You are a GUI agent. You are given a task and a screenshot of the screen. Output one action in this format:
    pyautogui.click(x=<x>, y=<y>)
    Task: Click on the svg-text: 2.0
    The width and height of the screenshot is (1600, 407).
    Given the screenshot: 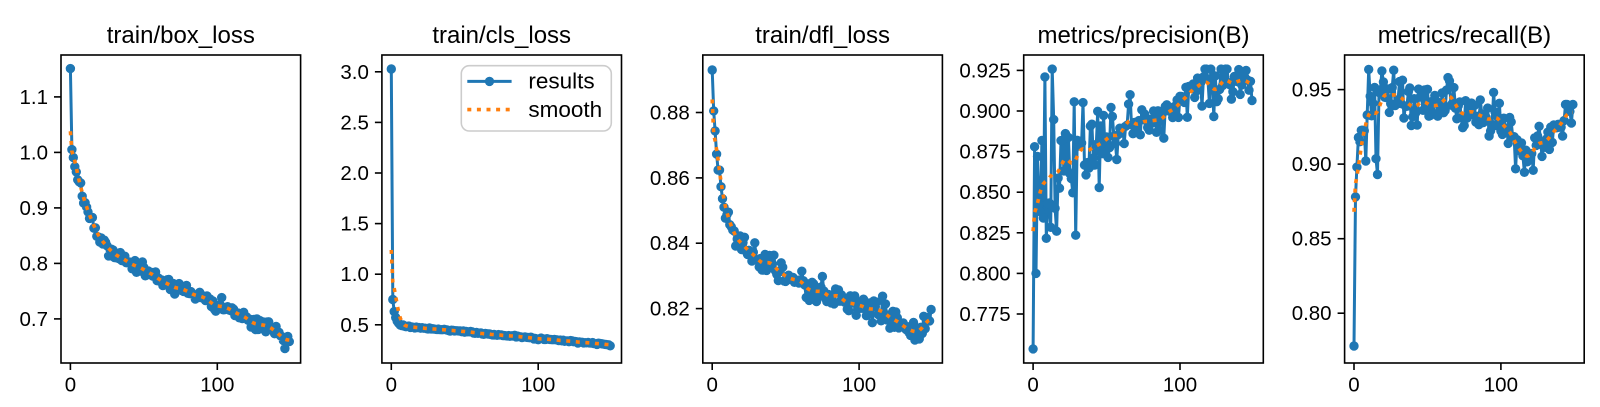 What is the action you would take?
    pyautogui.click(x=354, y=173)
    